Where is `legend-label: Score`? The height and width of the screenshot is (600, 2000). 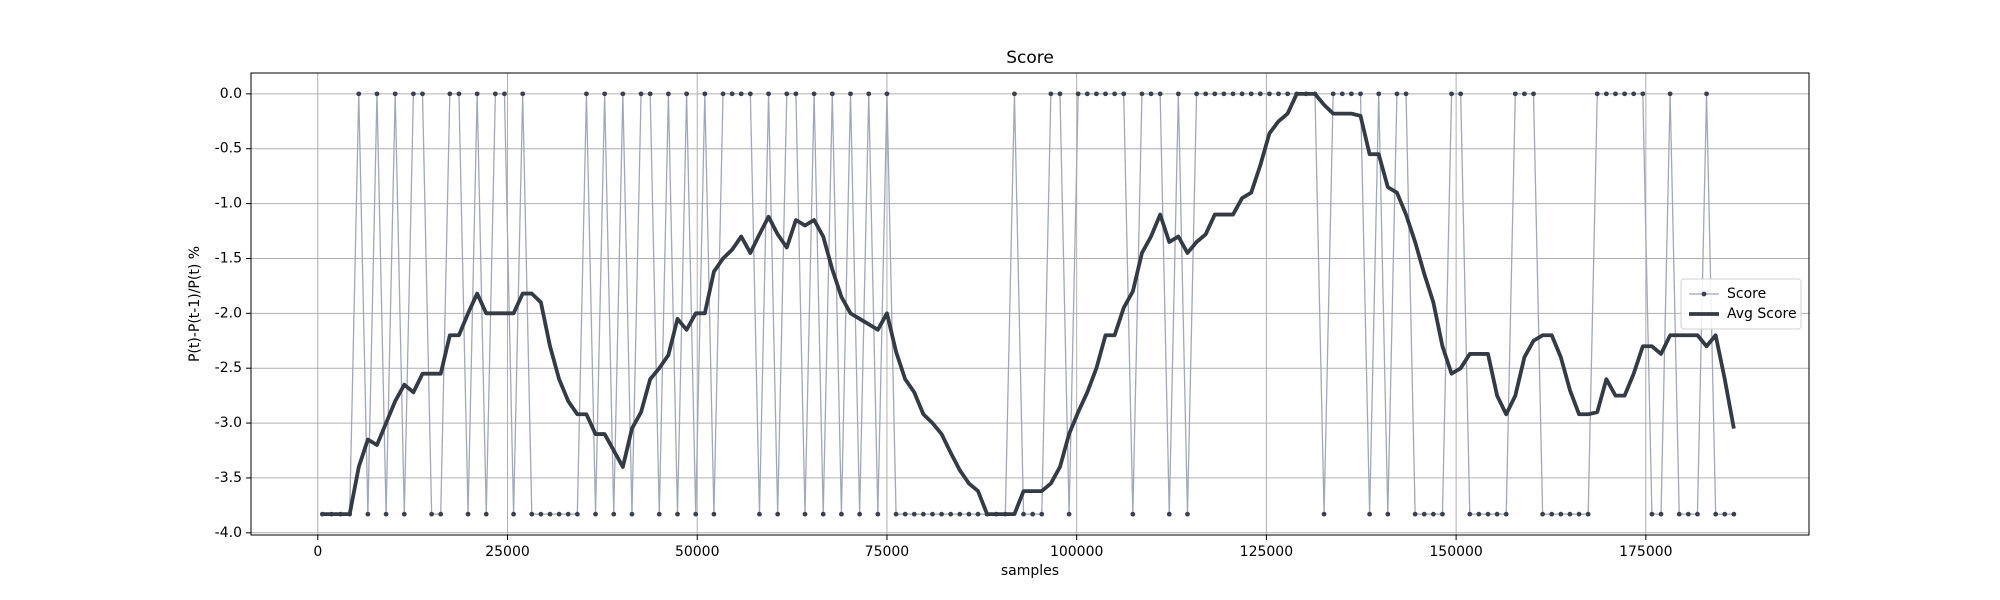
legend-label: Score is located at coordinates (1746, 294).